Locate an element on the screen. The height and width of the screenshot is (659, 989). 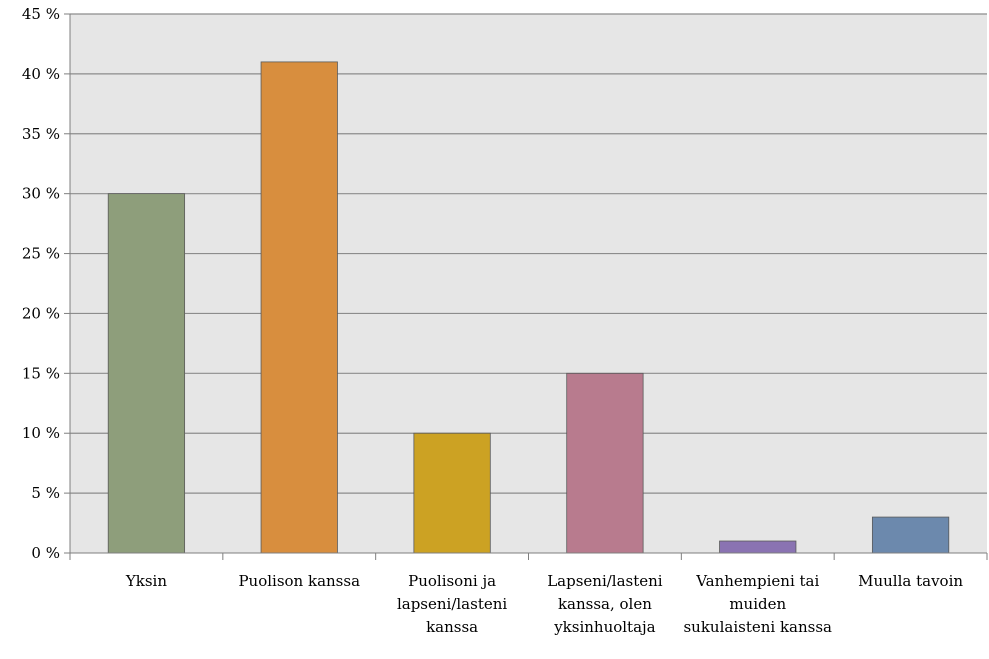
y-tick-label: 30 % is located at coordinates (41, 194).